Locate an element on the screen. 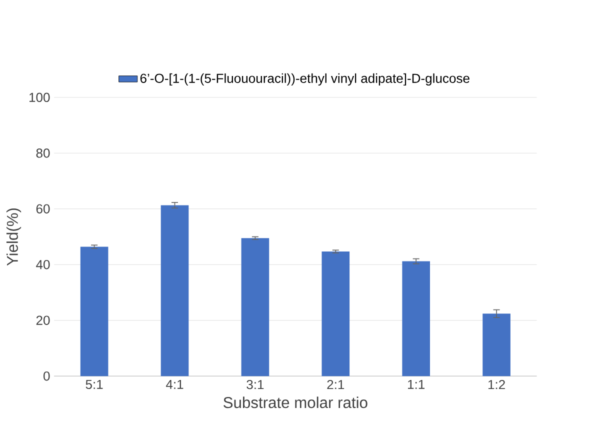 Image resolution: width=598 pixels, height=424 pixels. x-tick-label: 1:2 is located at coordinates (496, 385).